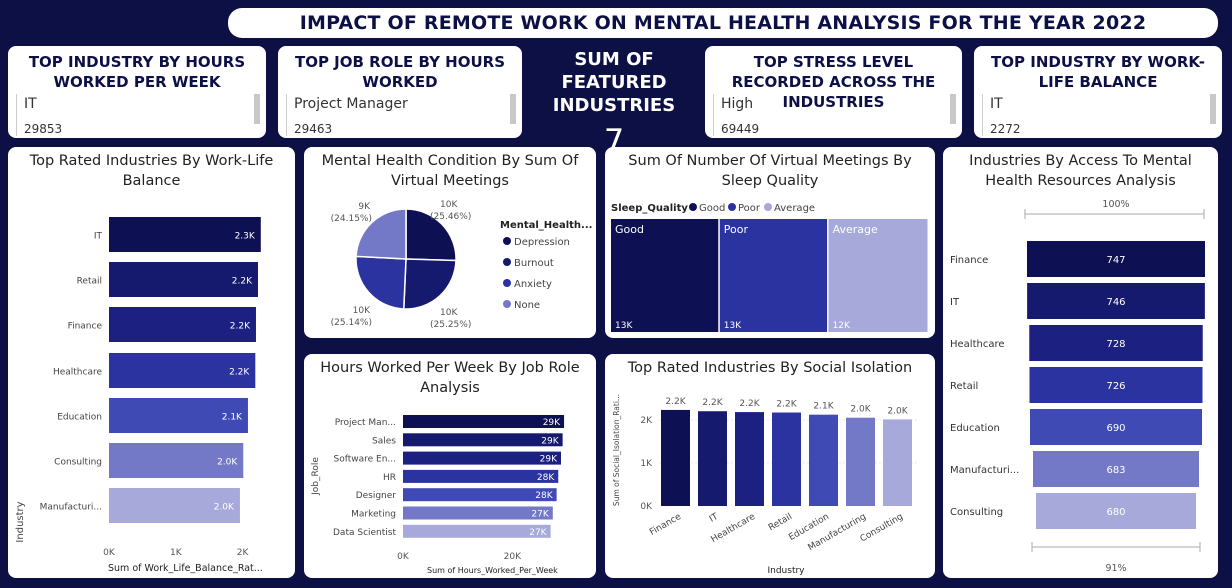 Image resolution: width=1232 pixels, height=588 pixels. What do you see at coordinates (550, 441) in the screenshot?
I see `data-label: 29K` at bounding box center [550, 441].